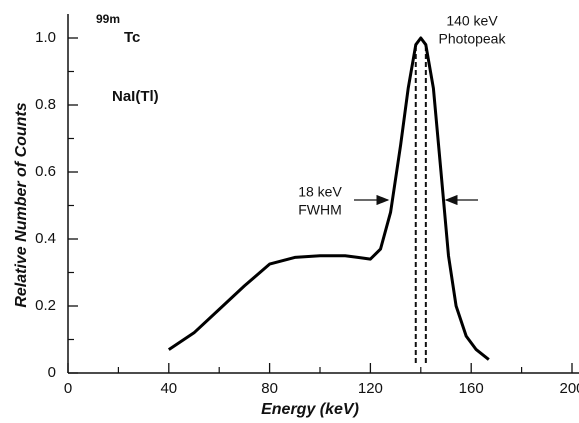  What do you see at coordinates (45, 238) in the screenshot?
I see `y-tick-label: 0.4` at bounding box center [45, 238].